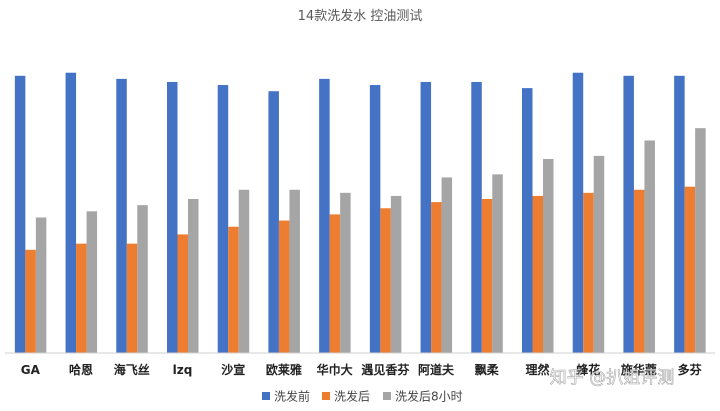 The width and height of the screenshot is (720, 411). Describe the element at coordinates (352, 396) in the screenshot. I see `legend-label-1: 洗发后` at that location.